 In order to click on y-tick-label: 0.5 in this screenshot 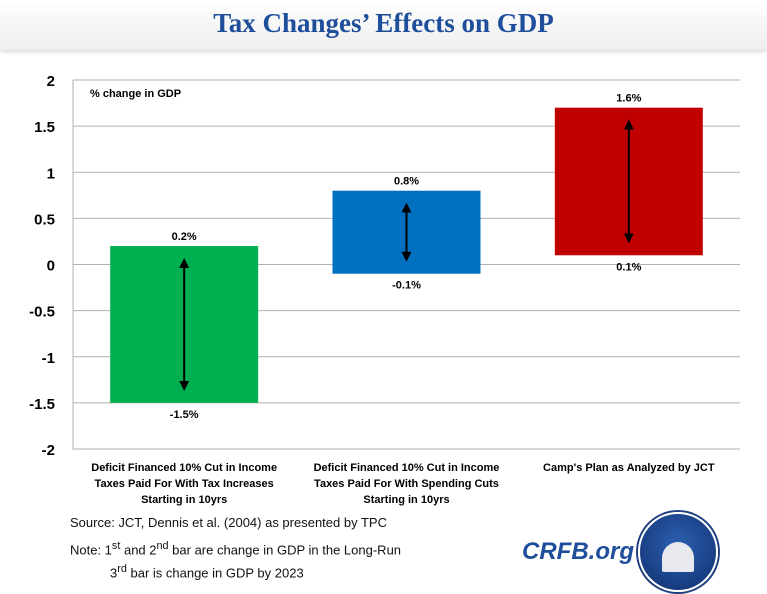, I will do `click(44, 219)`.